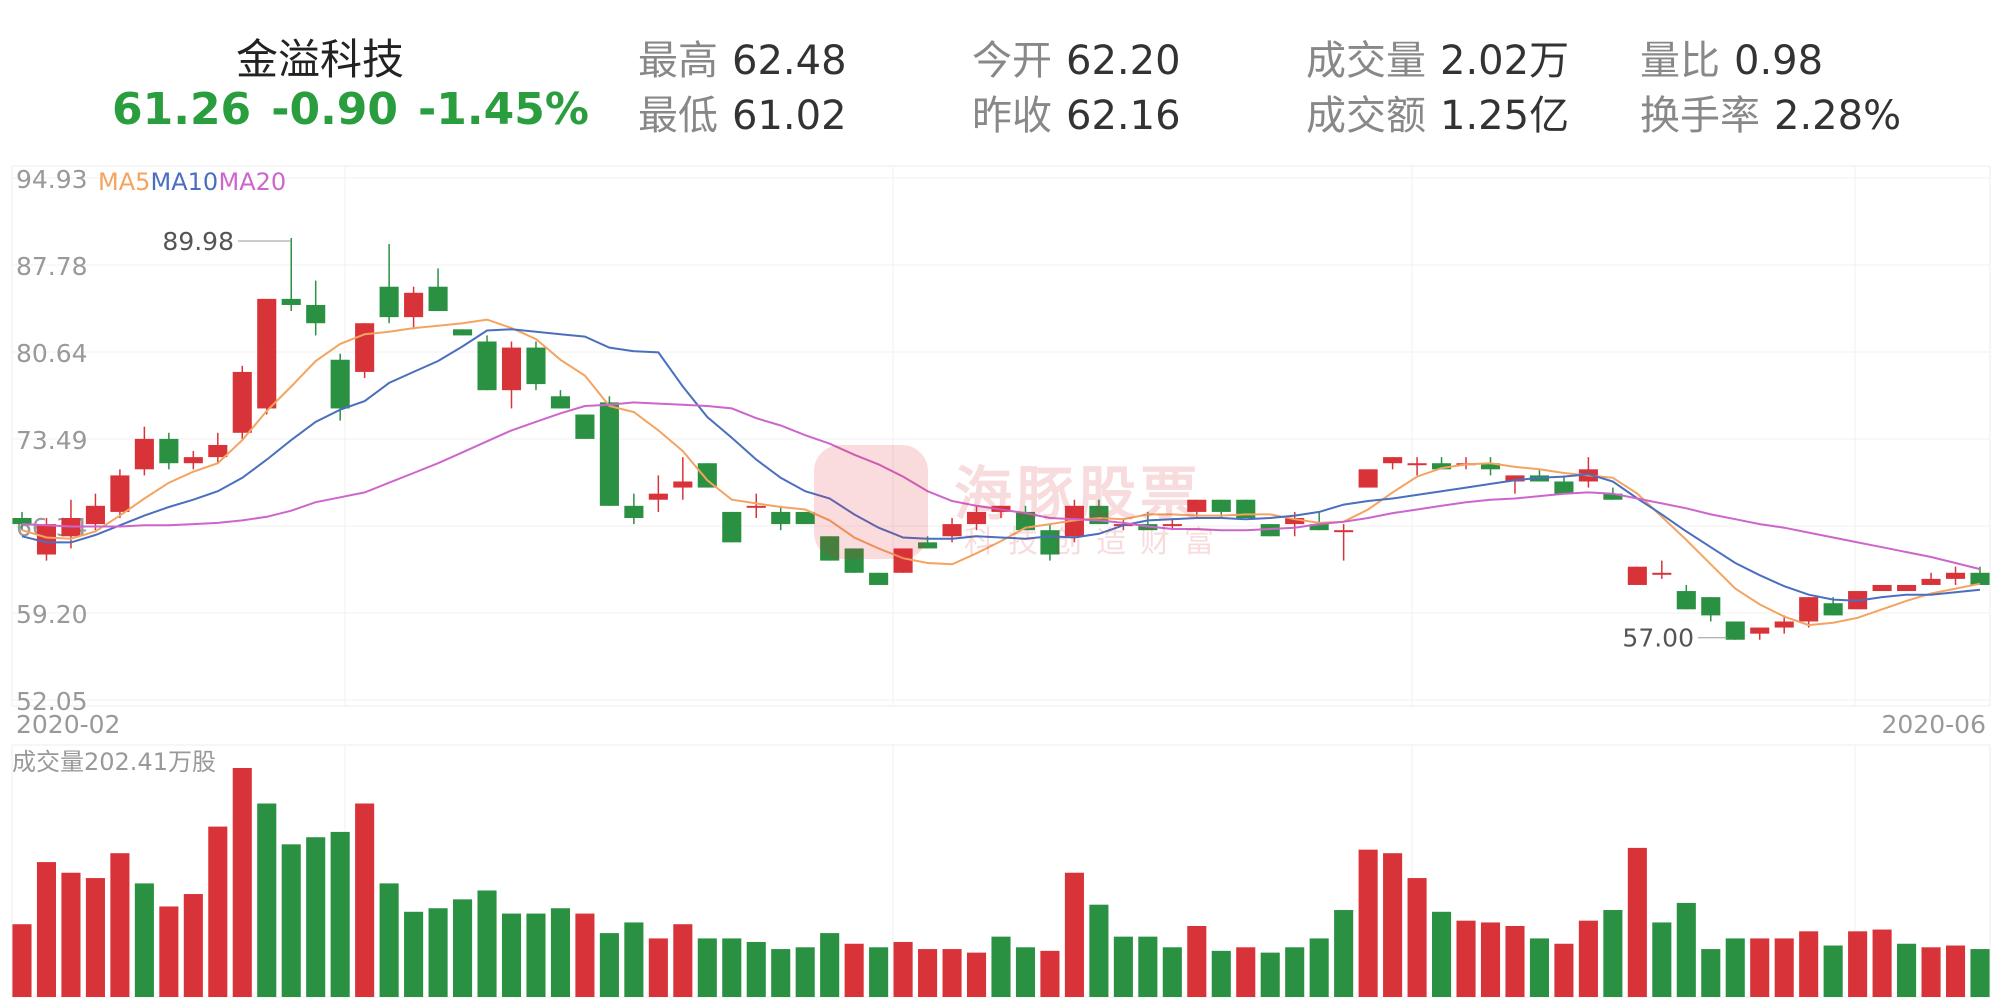 The width and height of the screenshot is (2001, 999). What do you see at coordinates (52, 266) in the screenshot?
I see `y-tick-label: 87.78` at bounding box center [52, 266].